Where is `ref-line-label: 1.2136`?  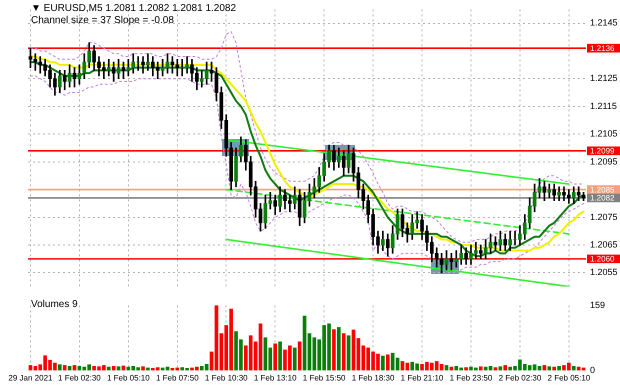 ref-line-label: 1.2136 is located at coordinates (603, 48).